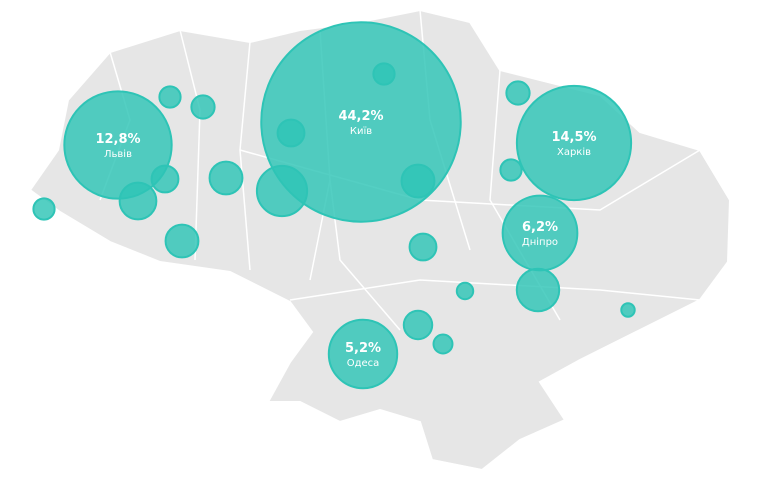 The image size is (770, 492). Describe the element at coordinates (573, 137) in the screenshot. I see `value-label: 14,5%` at that location.